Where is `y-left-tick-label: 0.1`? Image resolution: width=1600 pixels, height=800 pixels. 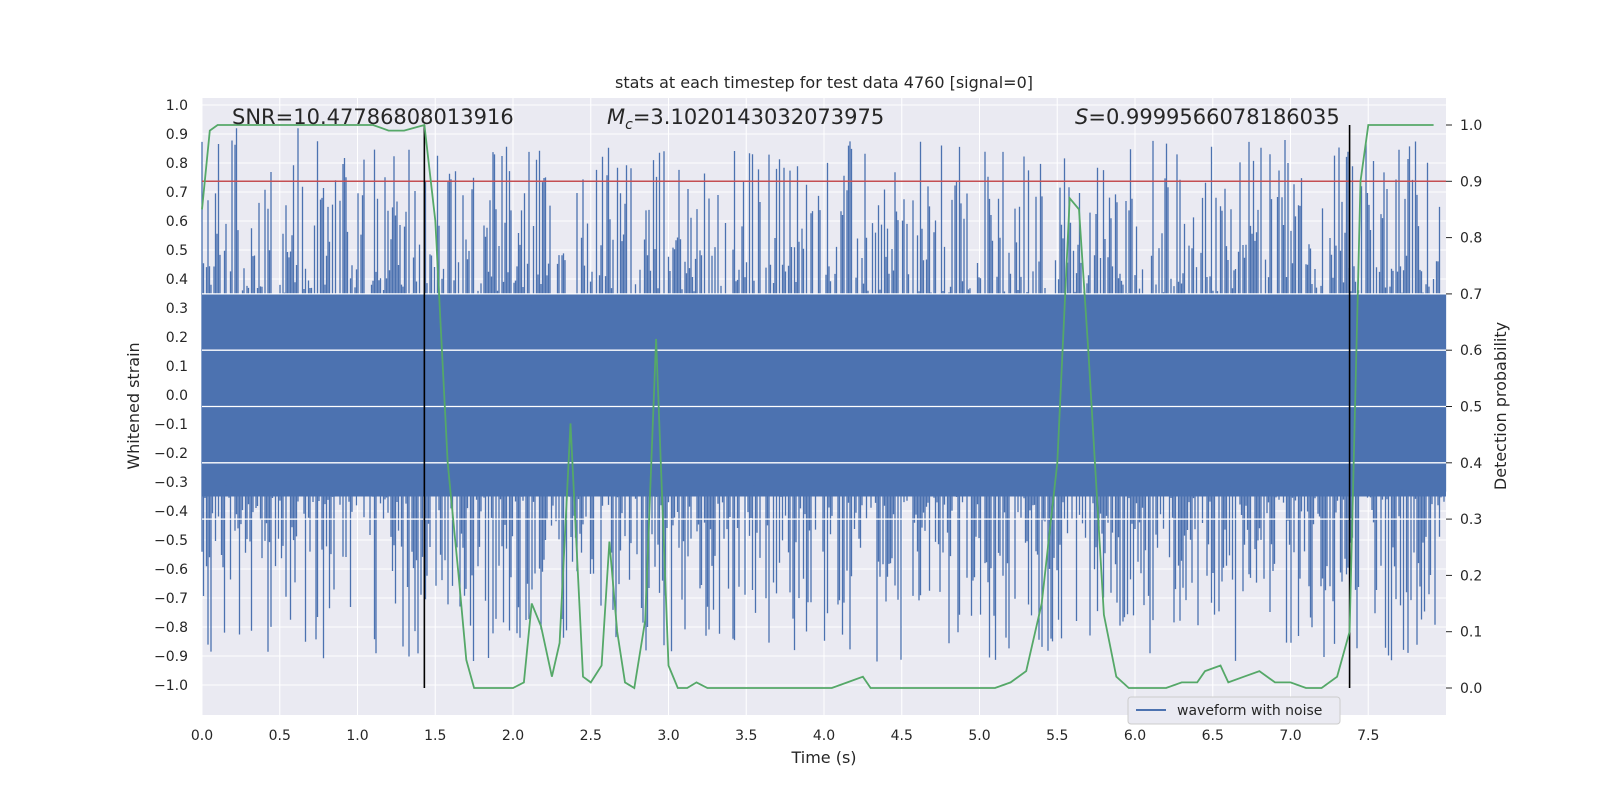 y-left-tick-label: 0.1 is located at coordinates (177, 367).